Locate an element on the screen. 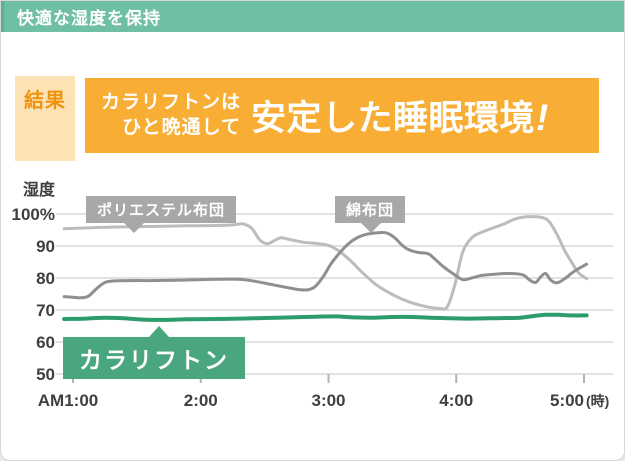 The height and width of the screenshot is (461, 625). result-tag: 結果 is located at coordinates (45, 118).